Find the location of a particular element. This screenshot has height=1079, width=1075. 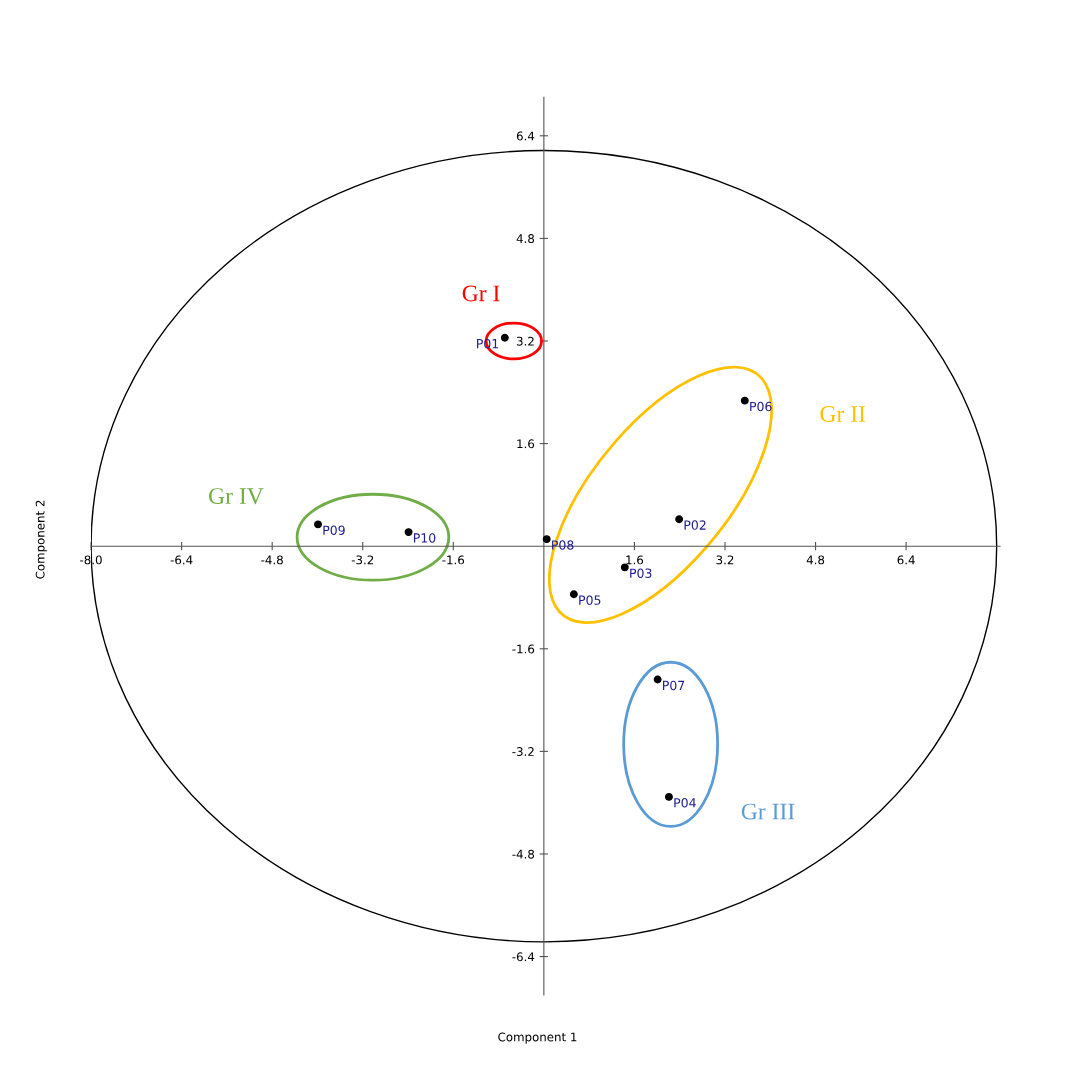

x-axis-title: Component 1 is located at coordinates (537, 1038).